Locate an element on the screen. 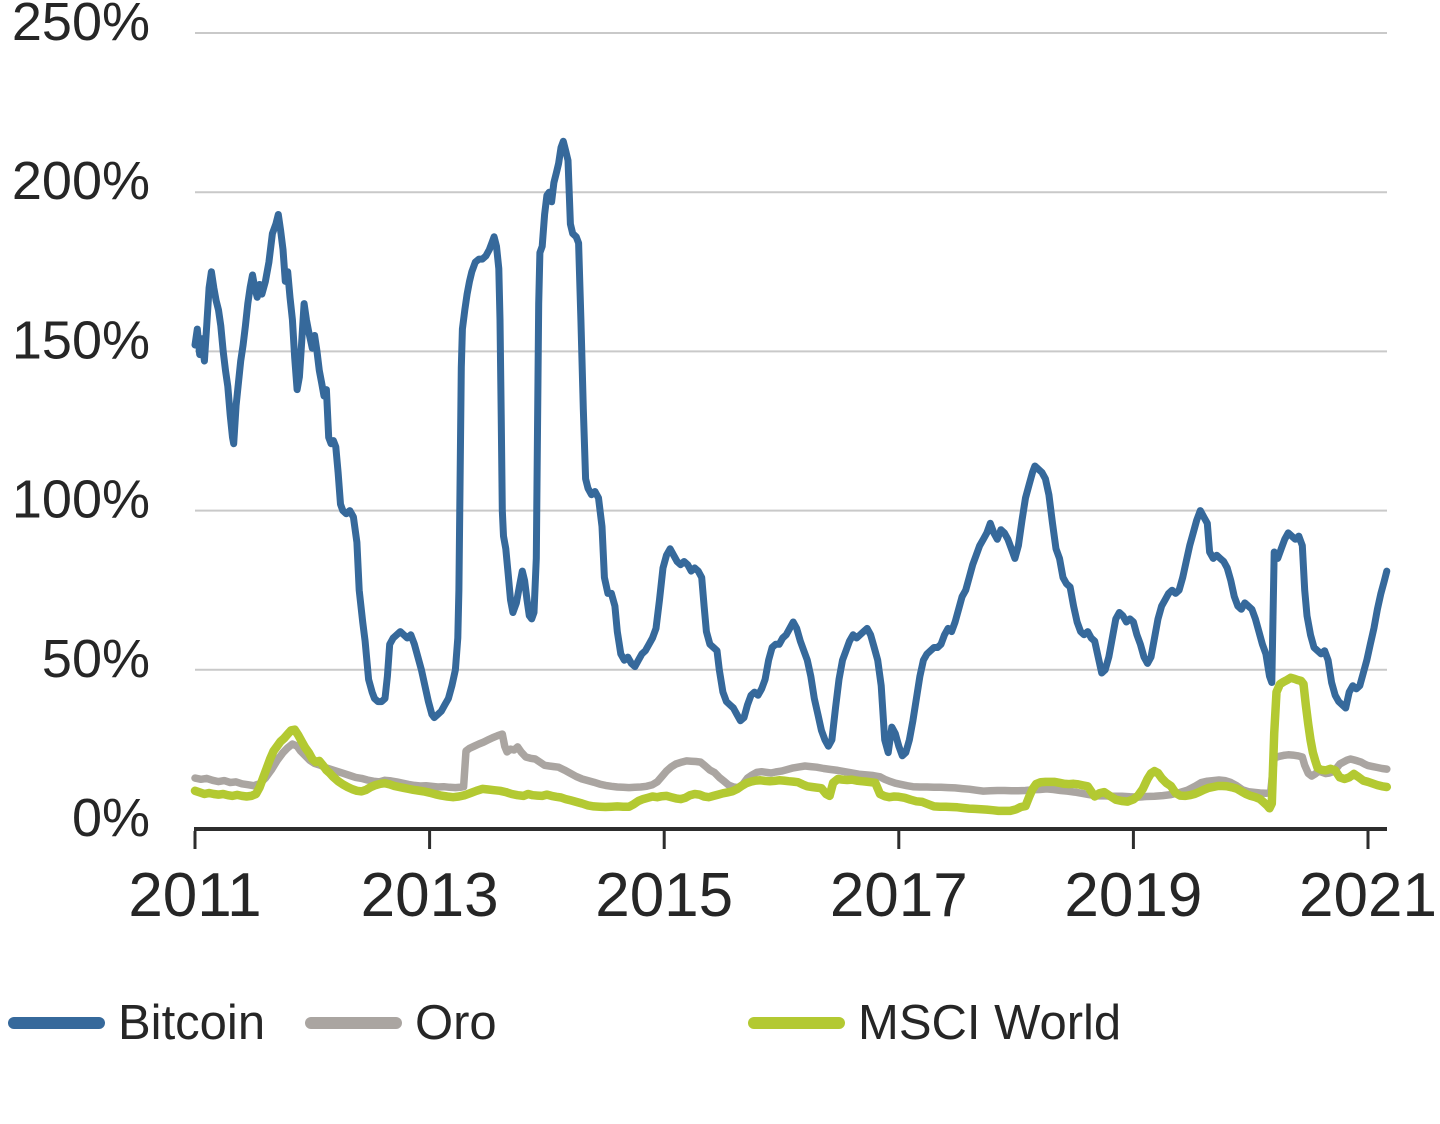  series-line-msci-world is located at coordinates (791, 744).